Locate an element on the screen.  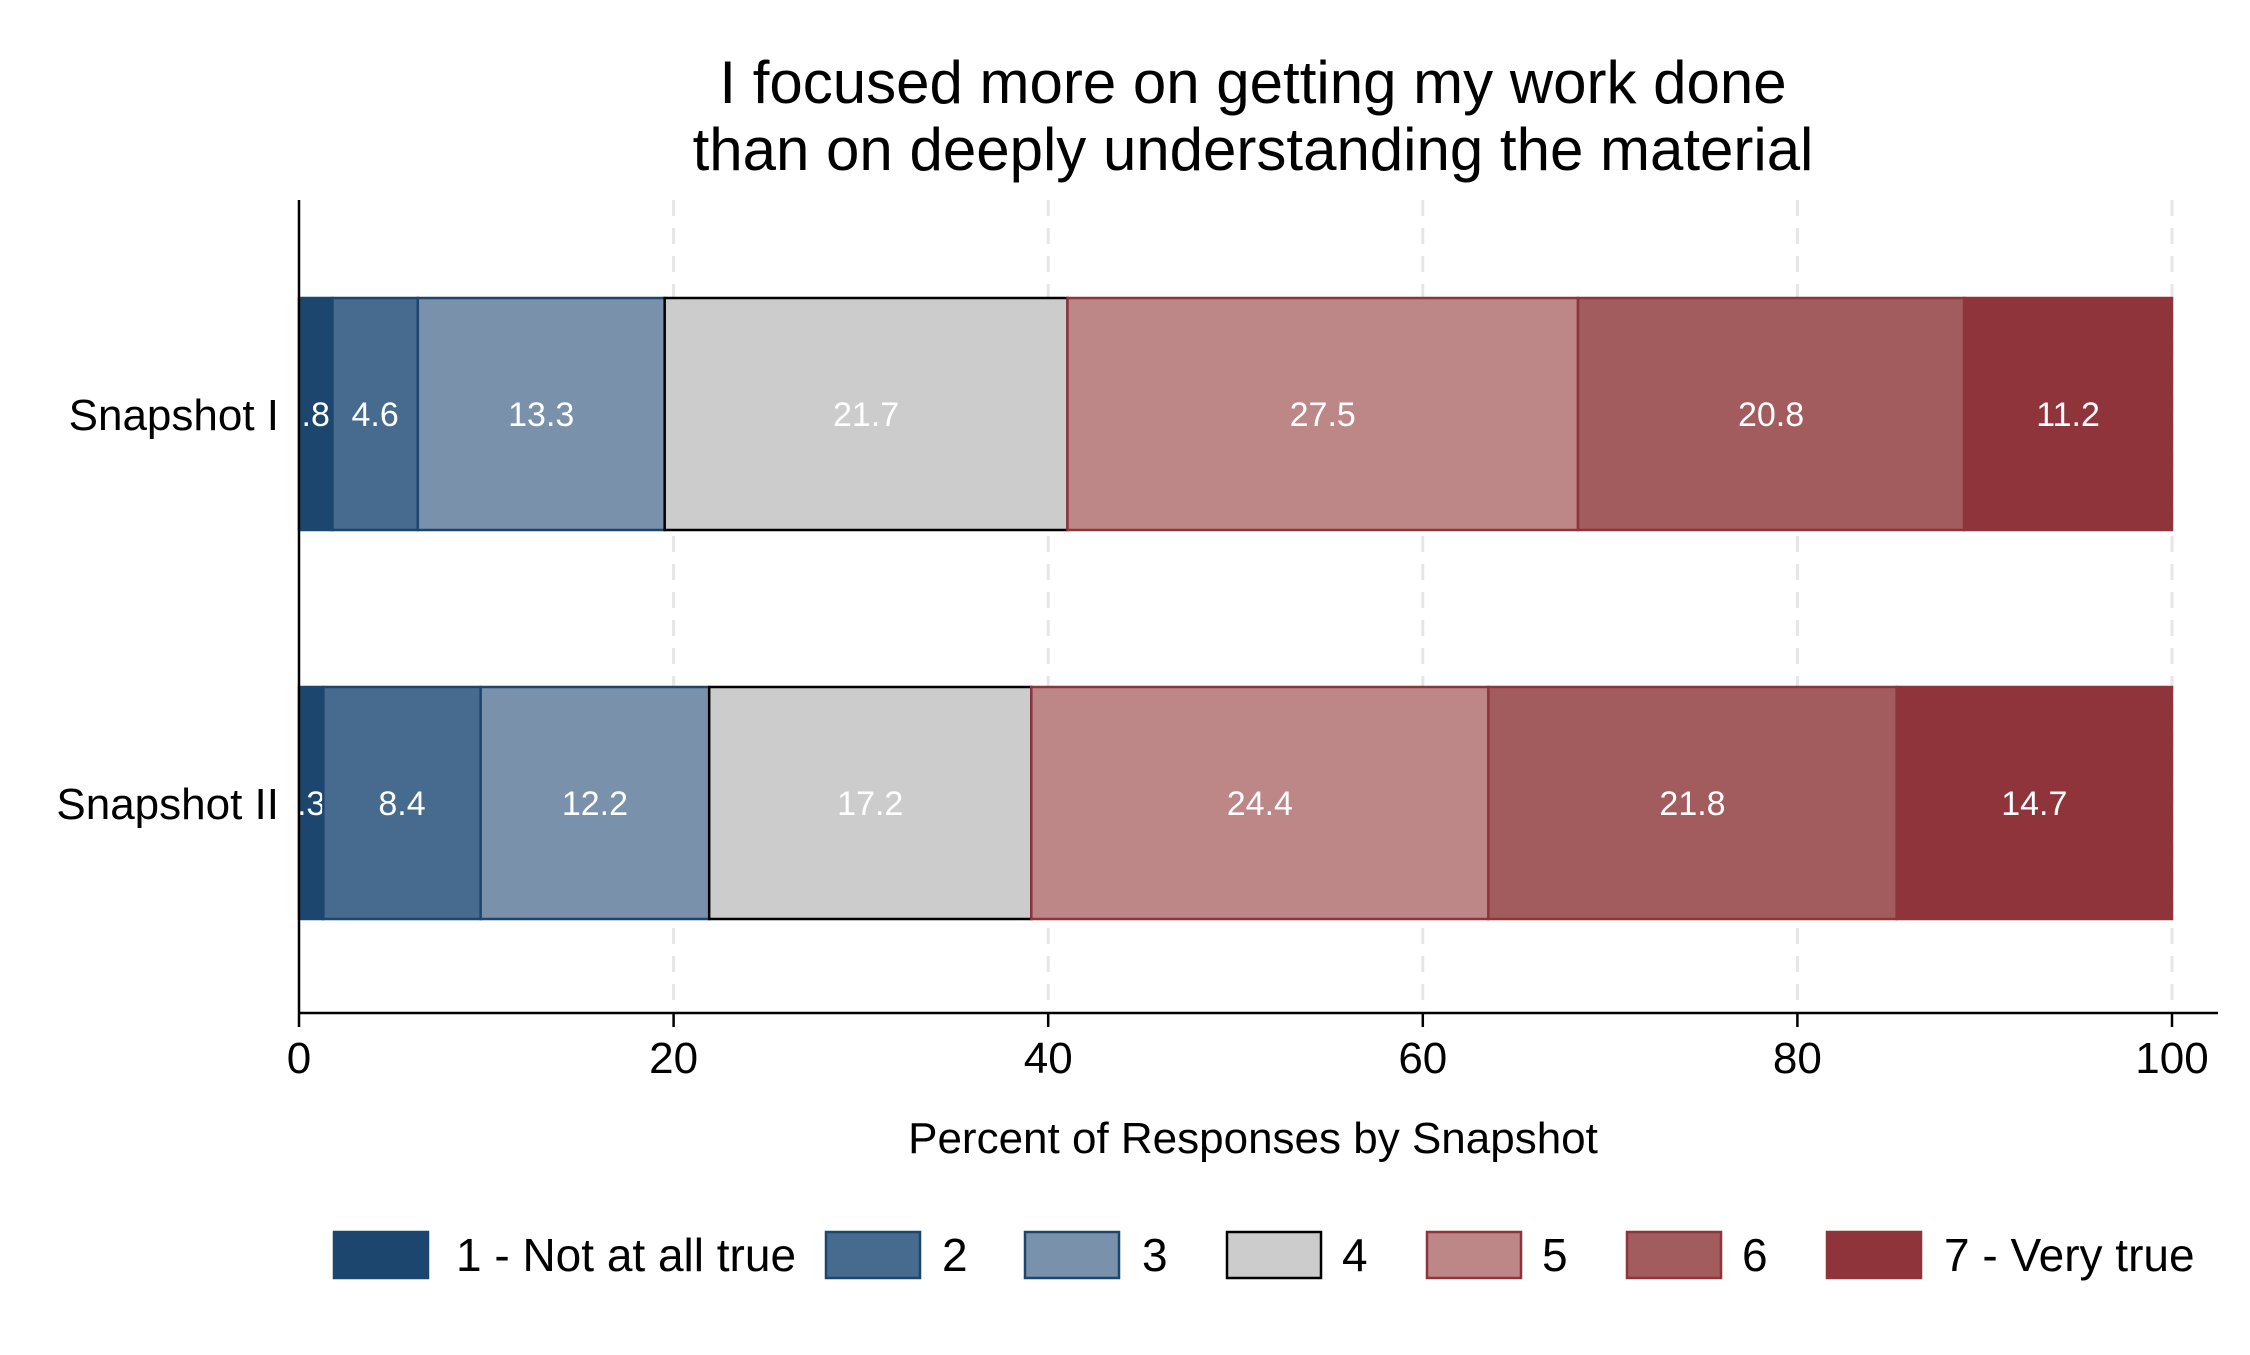
legend-item: 4 is located at coordinates (1296, 1255).